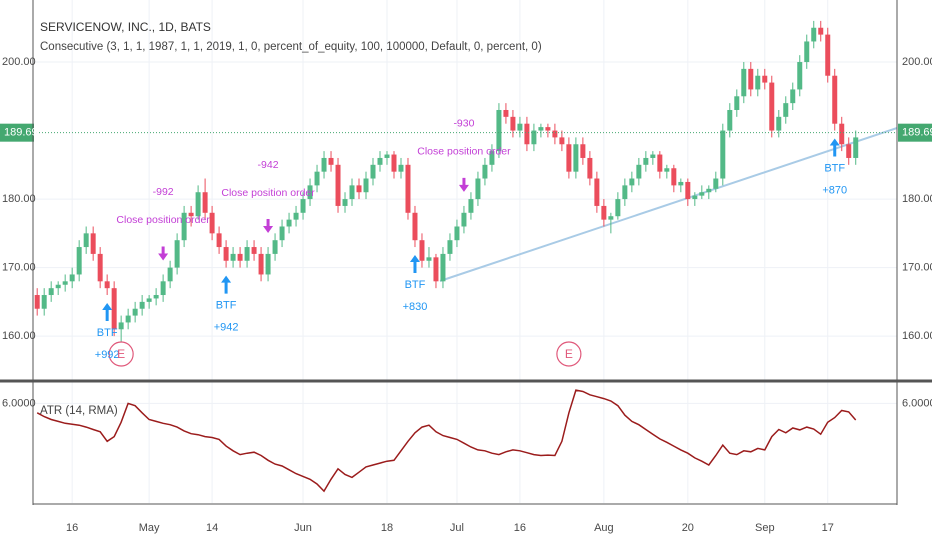 The image size is (932, 550). What do you see at coordinates (268, 165) in the screenshot?
I see `exit-amount: -942` at bounding box center [268, 165].